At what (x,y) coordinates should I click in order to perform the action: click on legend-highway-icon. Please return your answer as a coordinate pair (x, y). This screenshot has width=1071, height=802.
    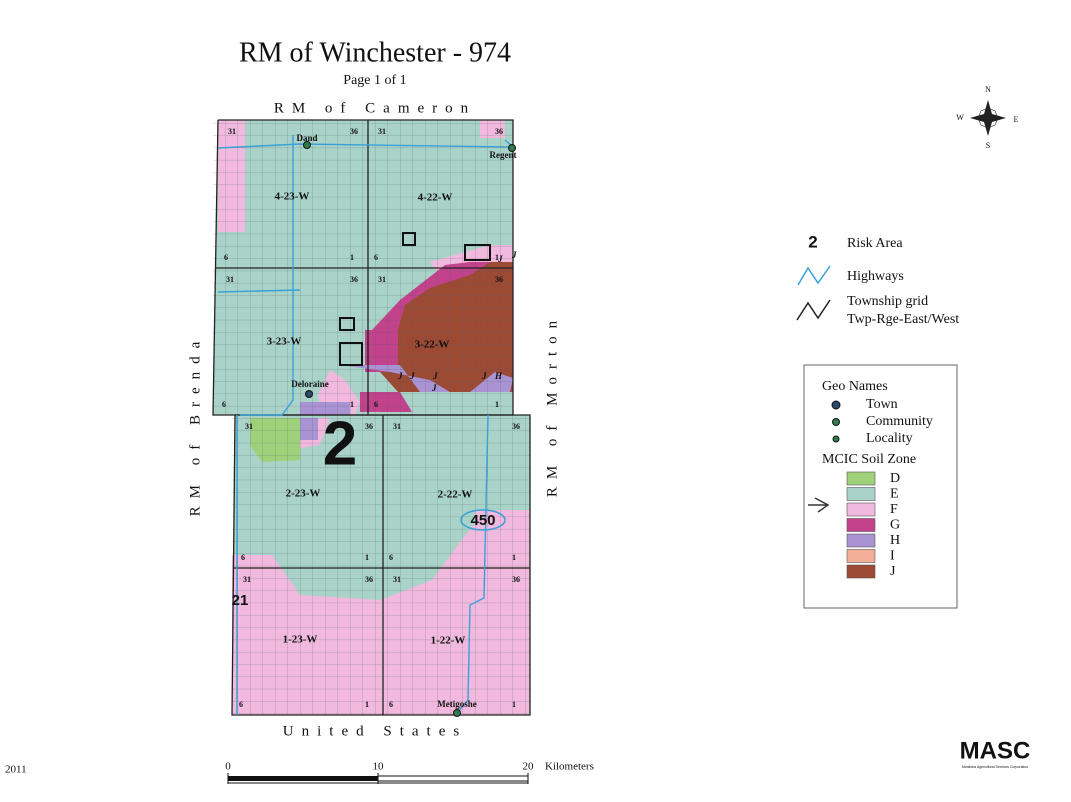
    Looking at the image, I should click on (814, 275).